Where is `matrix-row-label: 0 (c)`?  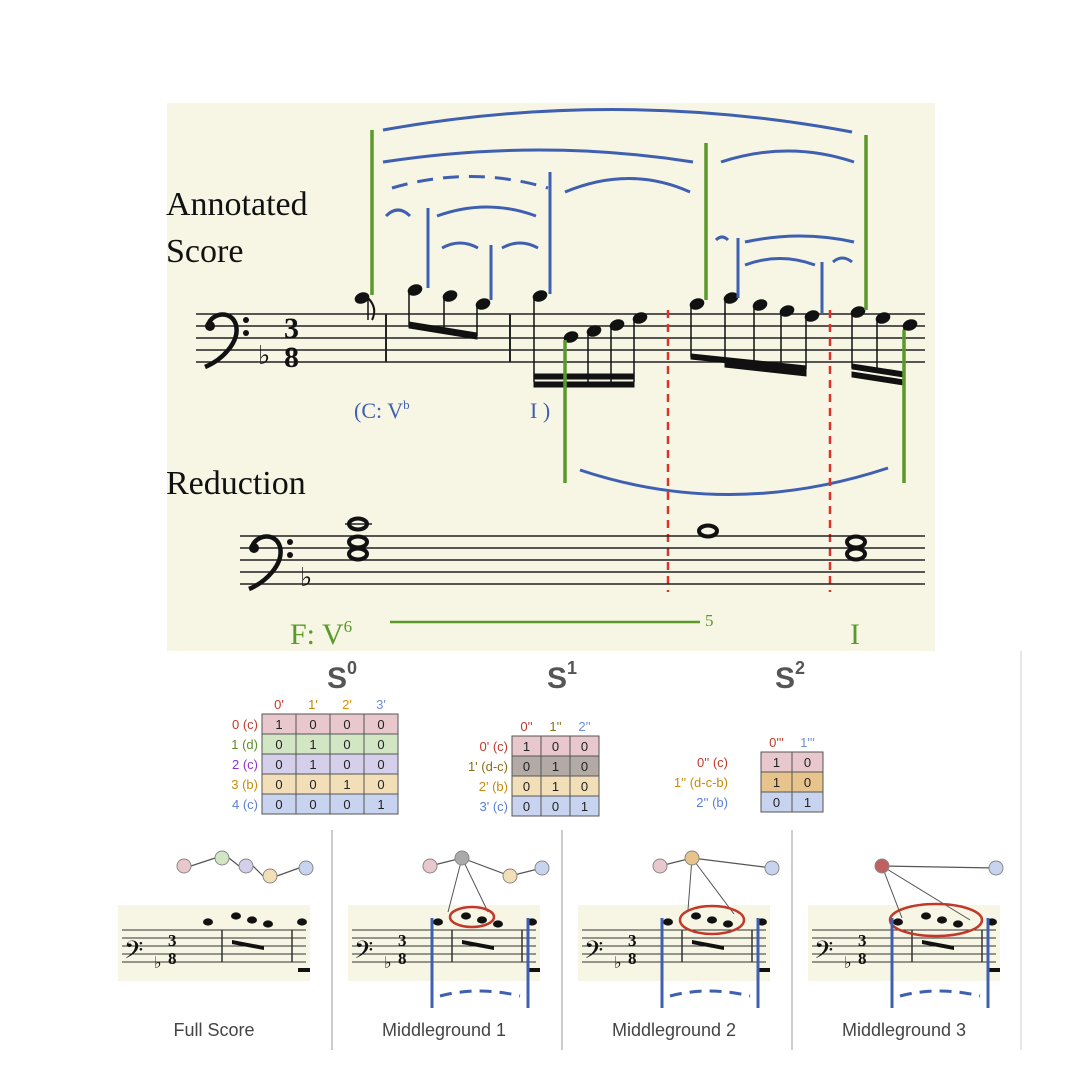 matrix-row-label: 0 (c) is located at coordinates (245, 724).